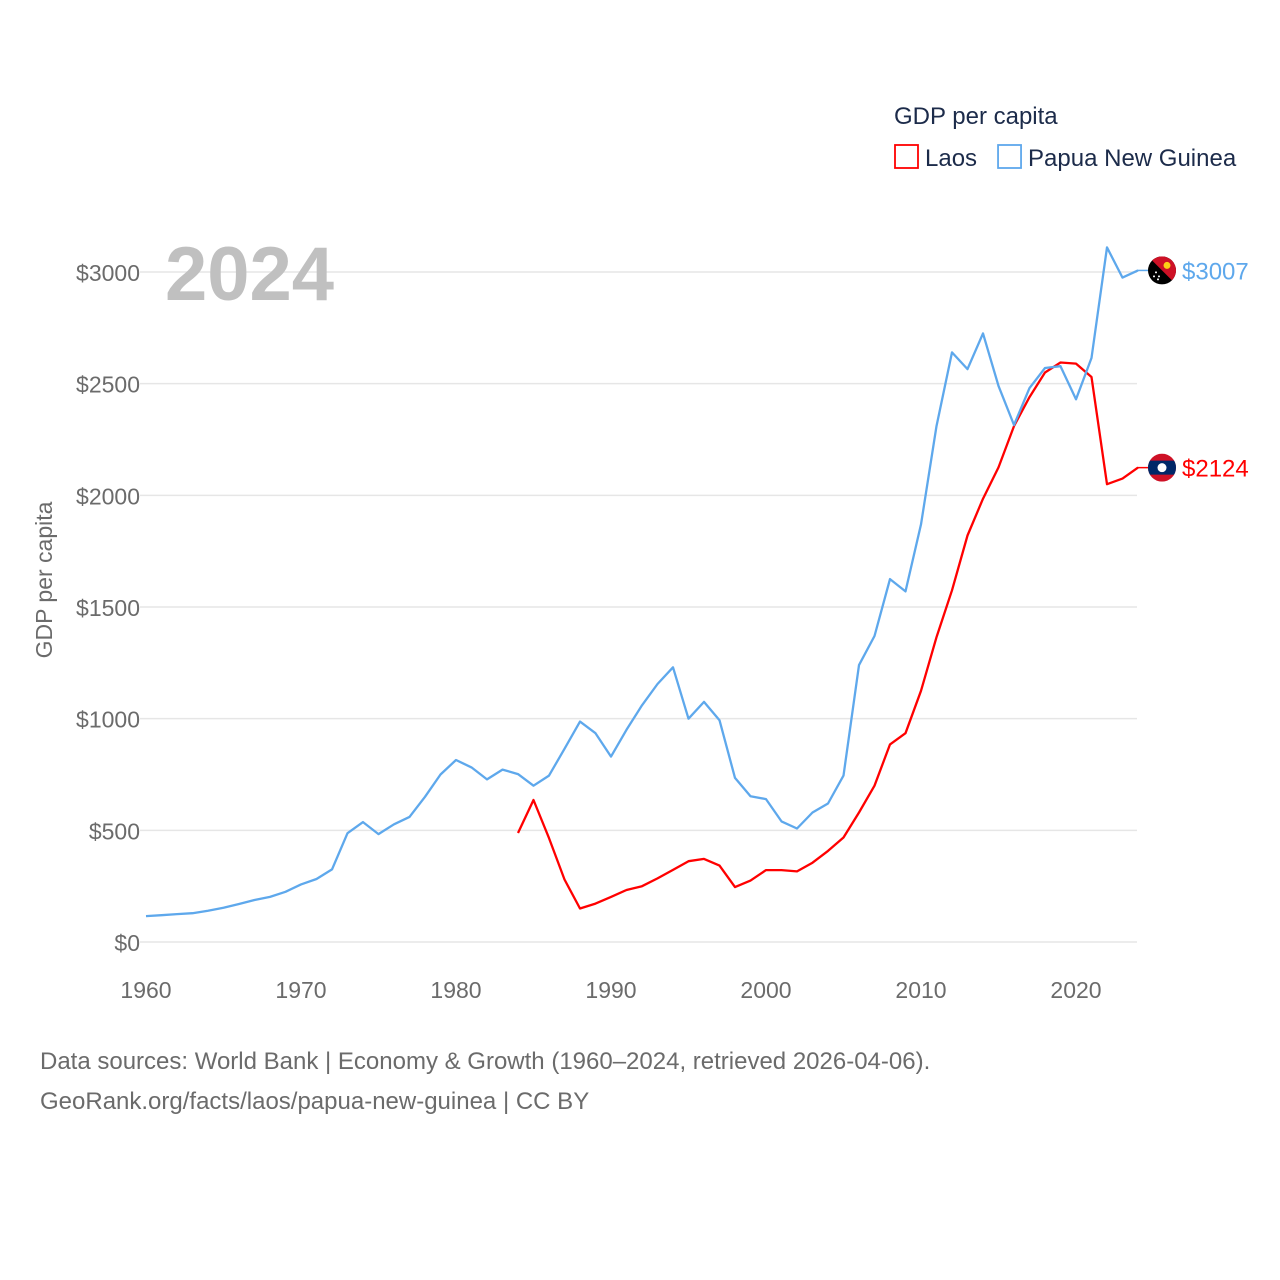  I want to click on x-tick-label: 2010, so click(920, 990).